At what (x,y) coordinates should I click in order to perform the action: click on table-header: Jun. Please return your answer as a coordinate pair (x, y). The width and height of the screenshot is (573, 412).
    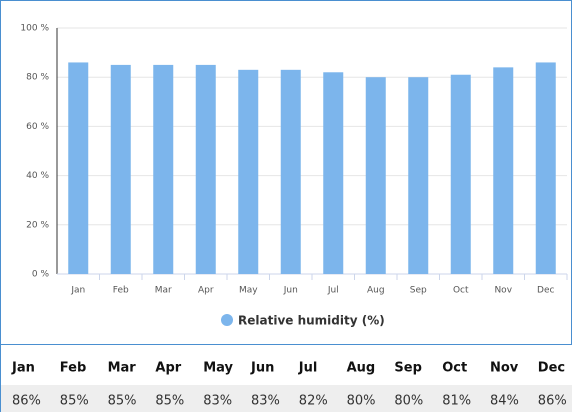
    Looking at the image, I should click on (262, 368).